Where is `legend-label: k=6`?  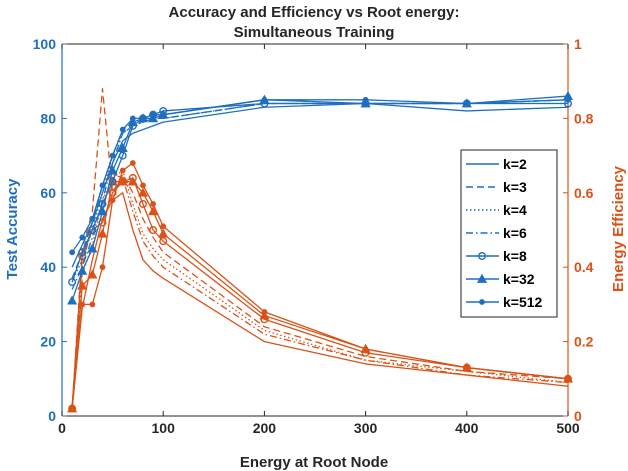 legend-label: k=6 is located at coordinates (515, 233).